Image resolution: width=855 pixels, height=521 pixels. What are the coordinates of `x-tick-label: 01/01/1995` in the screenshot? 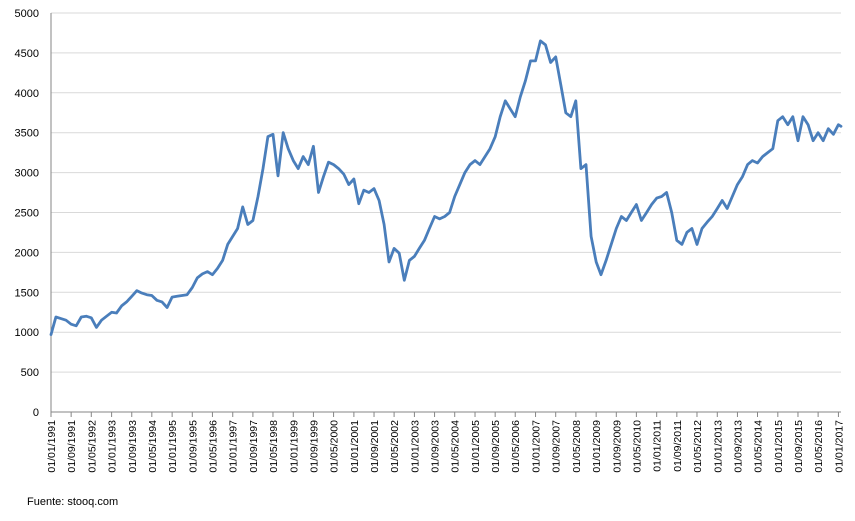 It's located at (173, 446).